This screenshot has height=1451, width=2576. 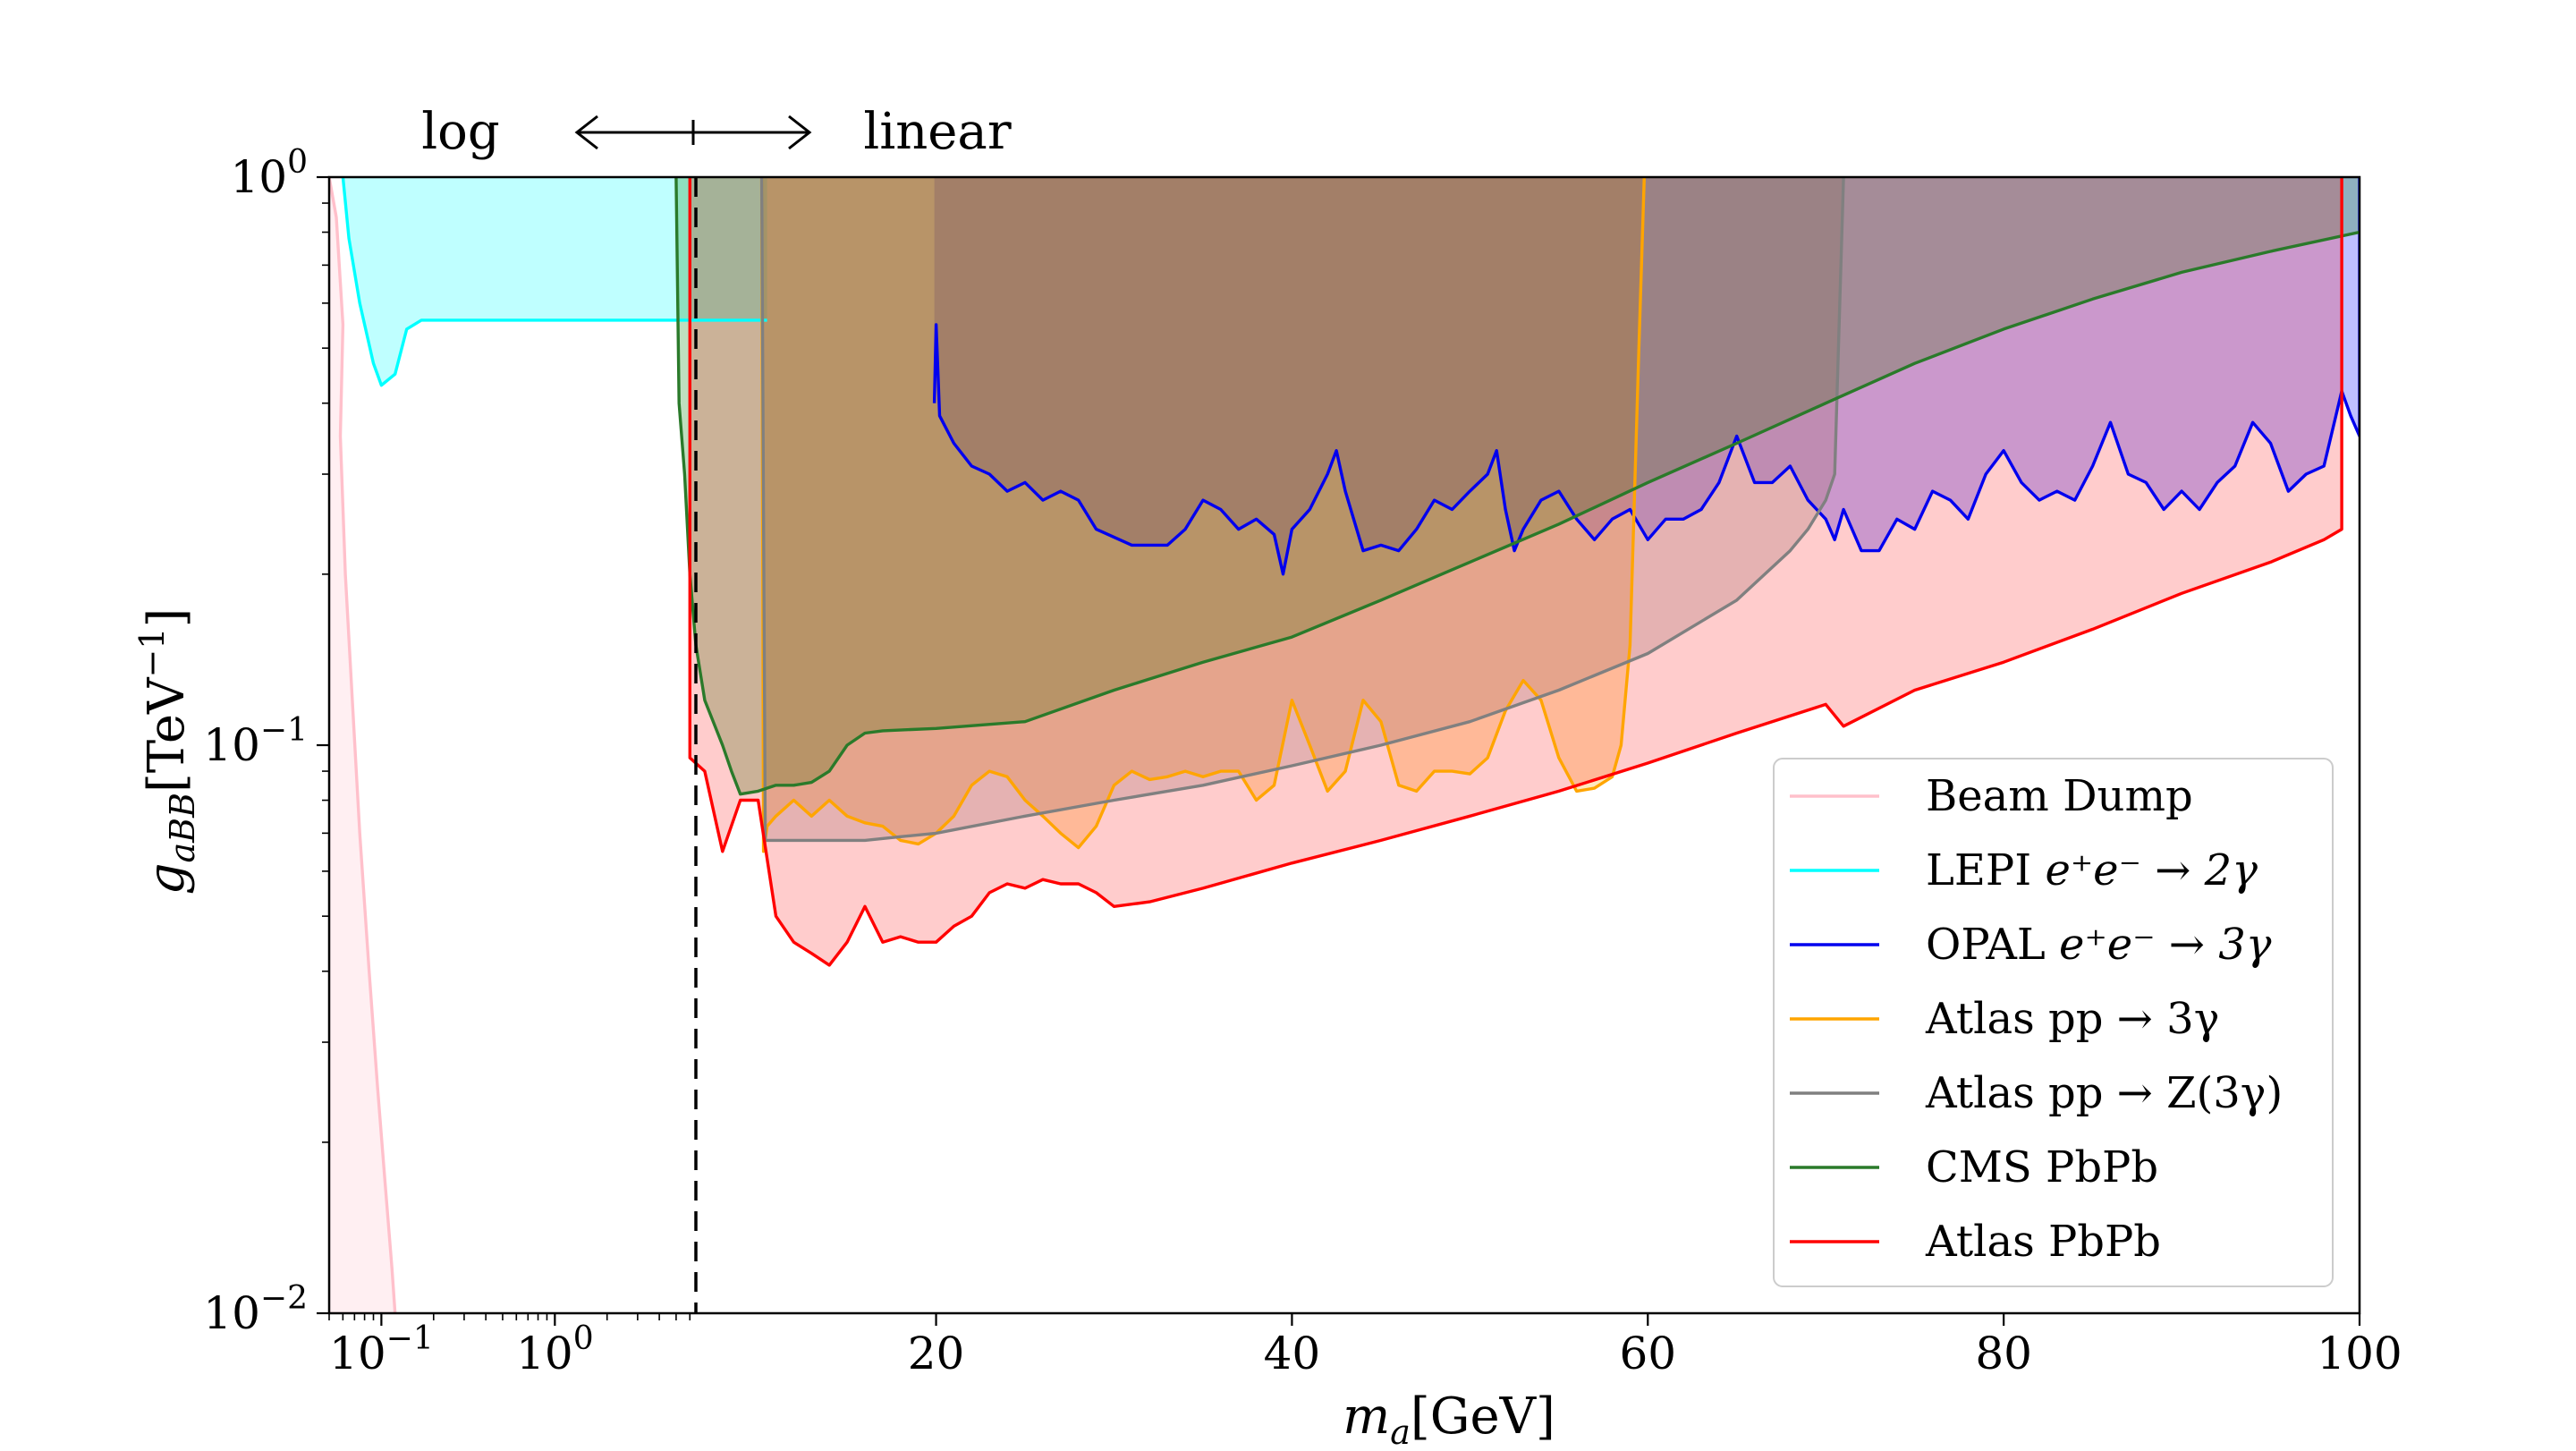 I want to click on annotation-arrow-right, so click(x=800, y=132).